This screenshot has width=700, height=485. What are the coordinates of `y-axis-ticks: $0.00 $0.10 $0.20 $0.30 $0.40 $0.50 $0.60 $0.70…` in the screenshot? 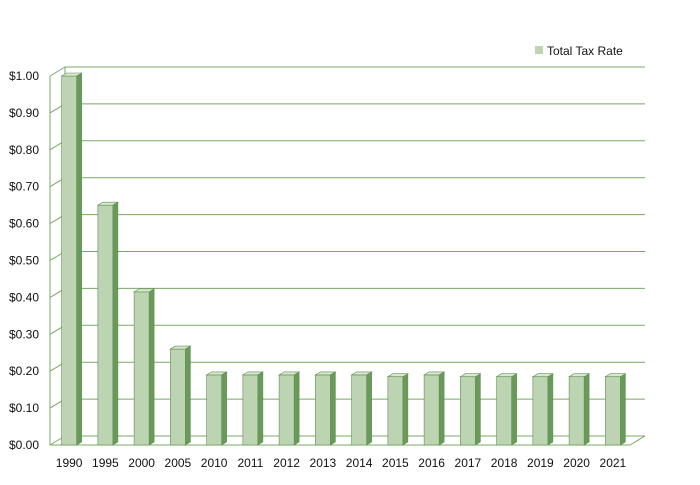 It's located at (24, 260).